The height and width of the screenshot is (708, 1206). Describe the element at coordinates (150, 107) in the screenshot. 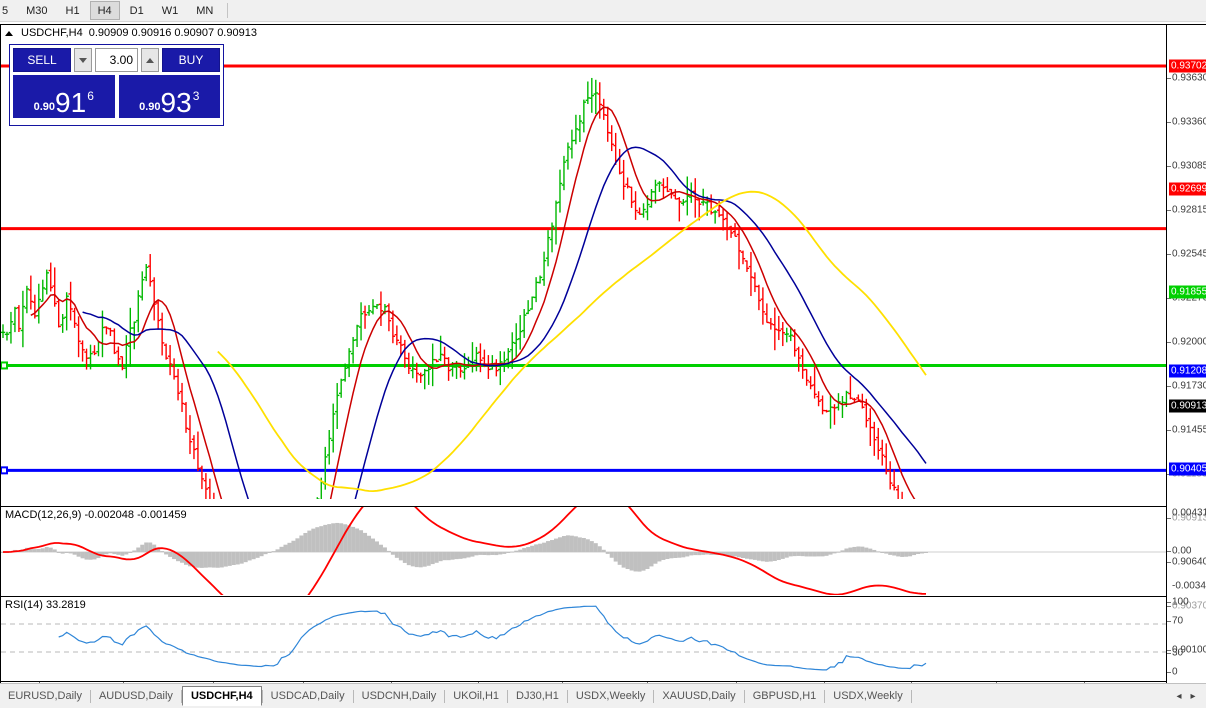

I see `buy-price-prefix: 0.90` at that location.